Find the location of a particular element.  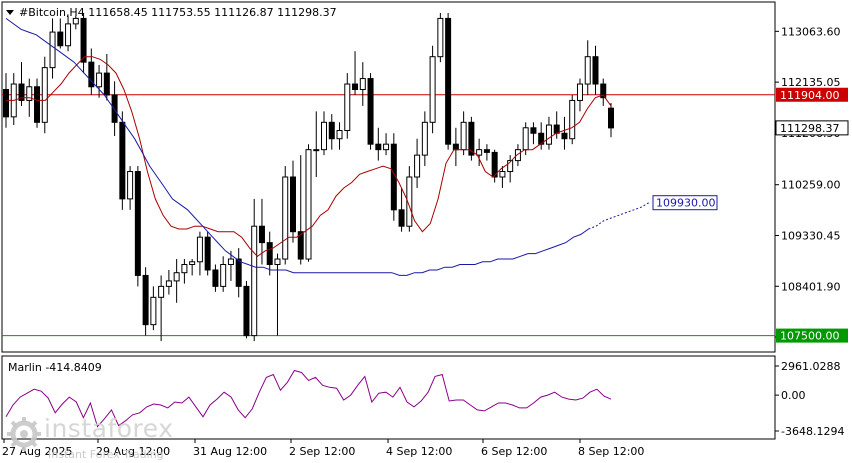

x-tick-label: 31 Aug 12:00 is located at coordinates (230, 451).